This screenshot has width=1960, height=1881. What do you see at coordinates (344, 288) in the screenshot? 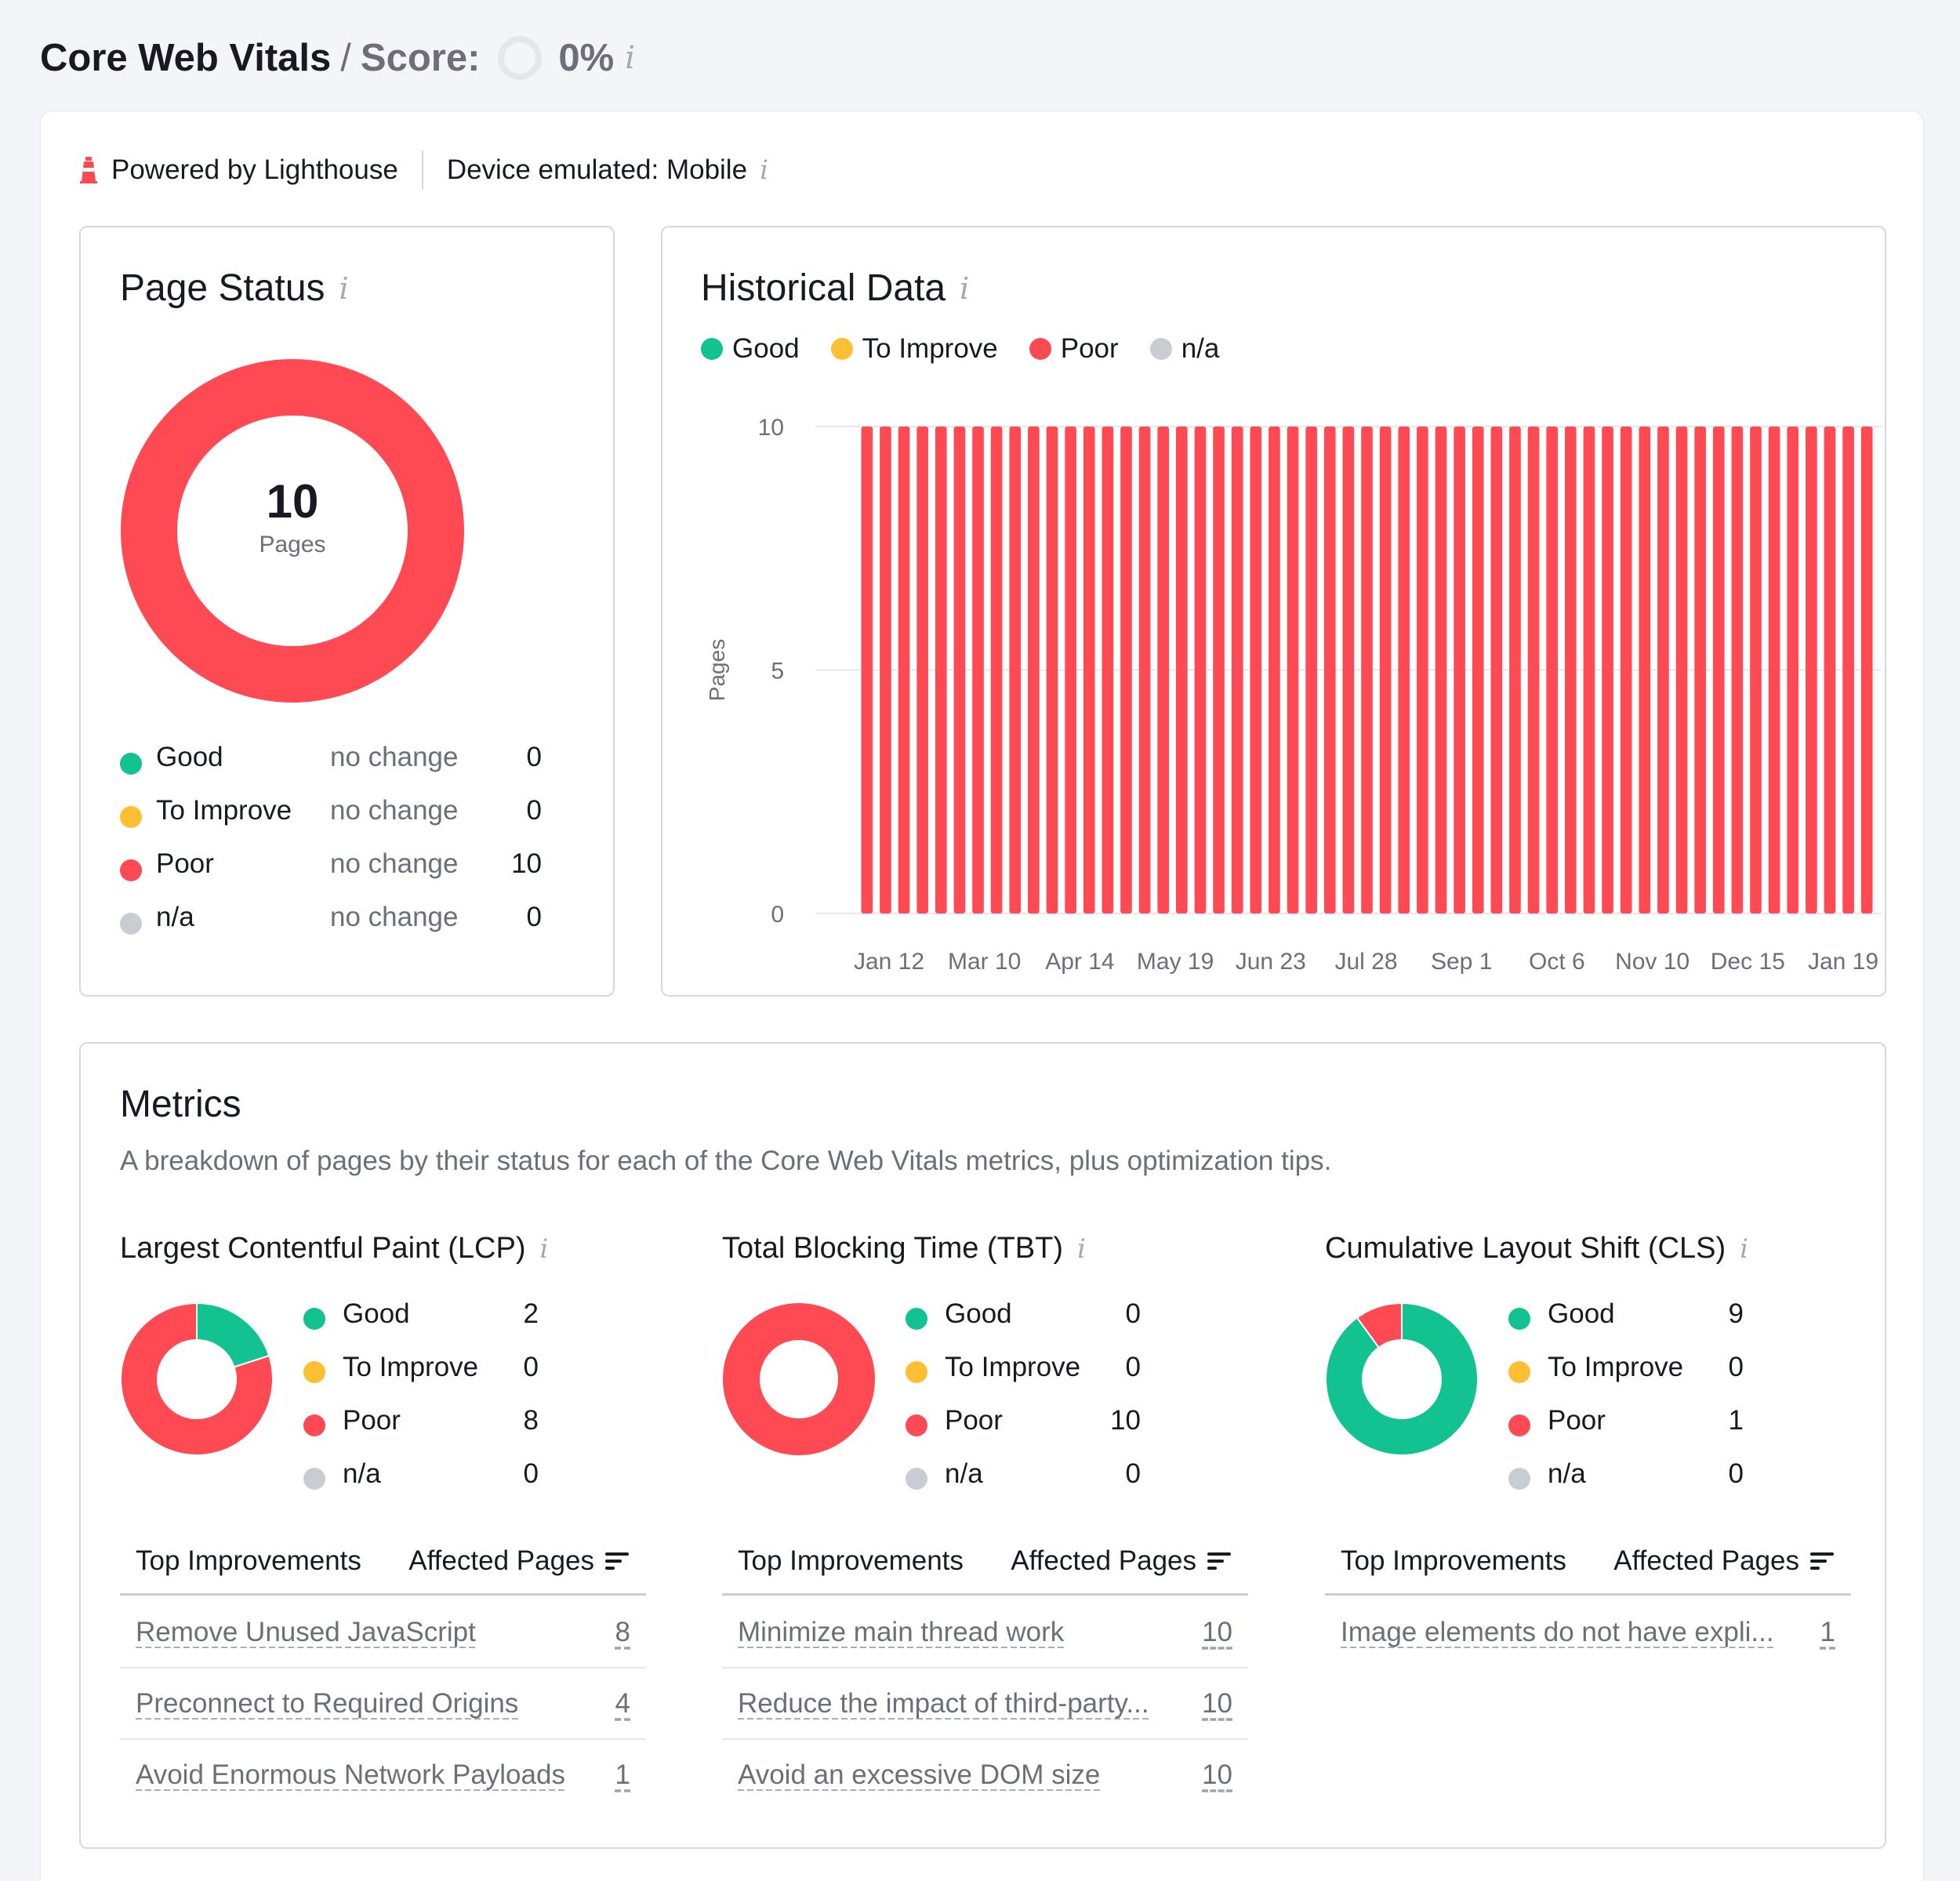
I see `page-status-info-icon: i` at bounding box center [344, 288].